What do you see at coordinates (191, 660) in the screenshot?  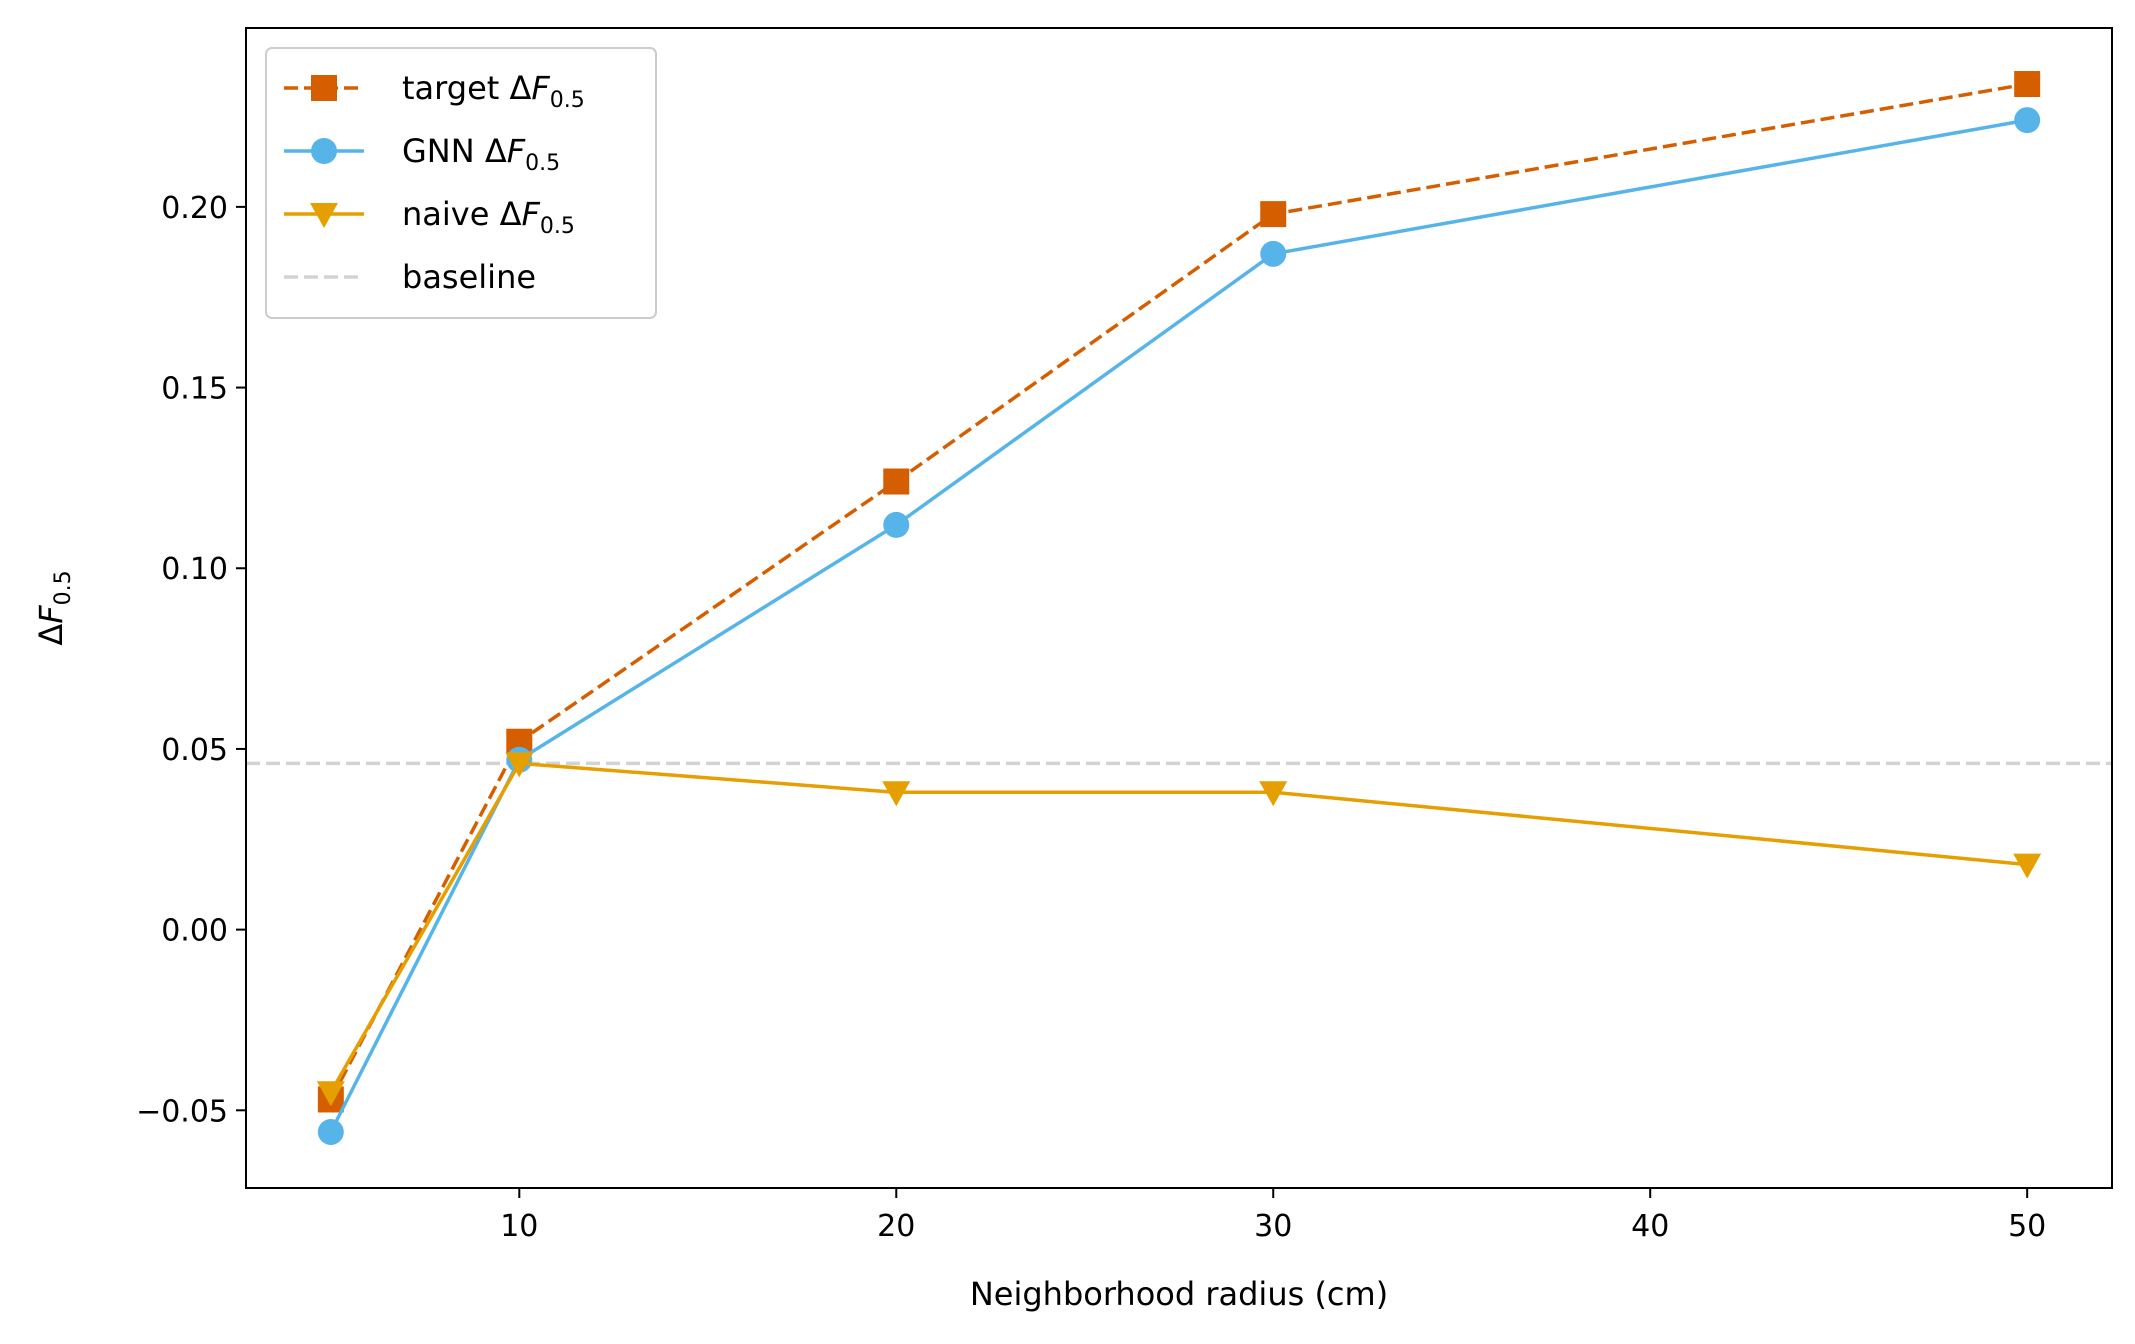 I see `y-axis: −0.05 0.00 0.05 0.10 0.15 0.20` at bounding box center [191, 660].